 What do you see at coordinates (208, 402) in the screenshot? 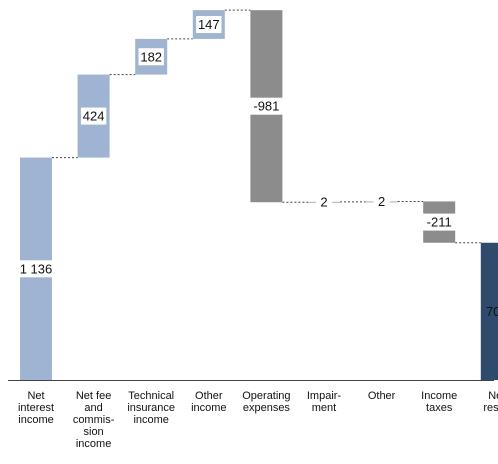
I see `category-label-3: Other income` at bounding box center [208, 402].